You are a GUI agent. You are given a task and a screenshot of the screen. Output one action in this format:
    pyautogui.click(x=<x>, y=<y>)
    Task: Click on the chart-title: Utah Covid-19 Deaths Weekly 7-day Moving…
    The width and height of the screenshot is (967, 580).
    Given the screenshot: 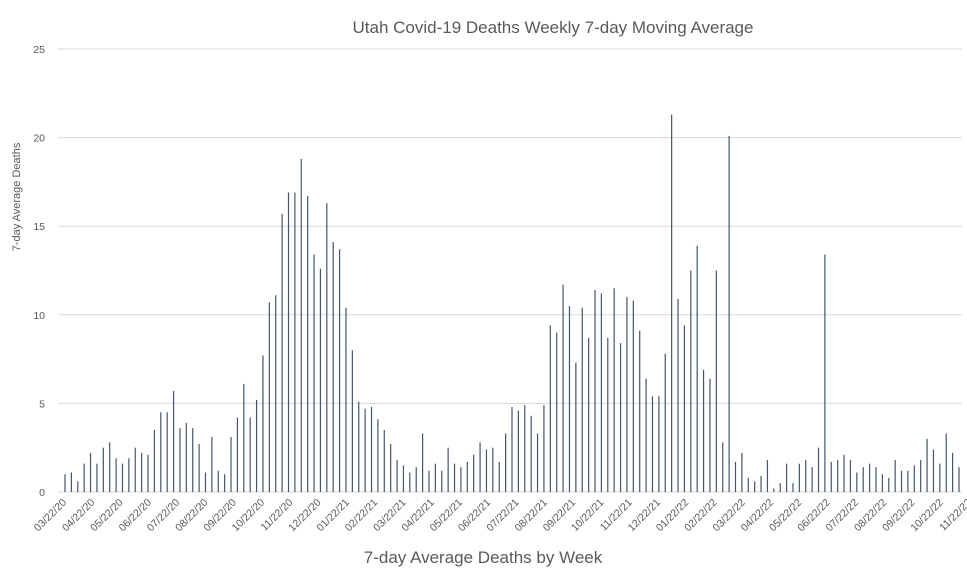 What is the action you would take?
    pyautogui.click(x=553, y=27)
    